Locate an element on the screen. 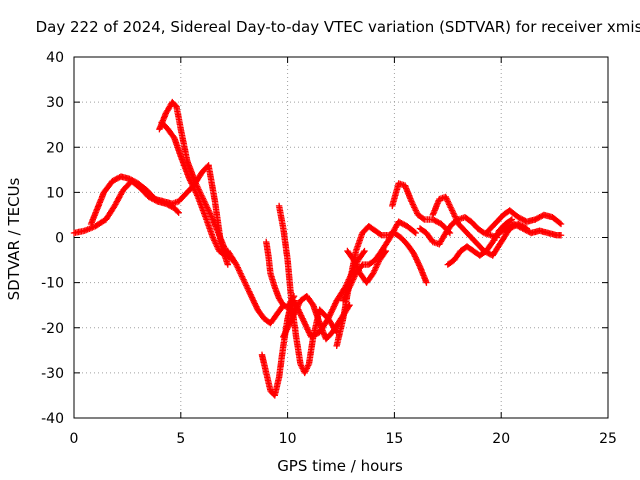  y-tick-label: 20 is located at coordinates (55, 148).